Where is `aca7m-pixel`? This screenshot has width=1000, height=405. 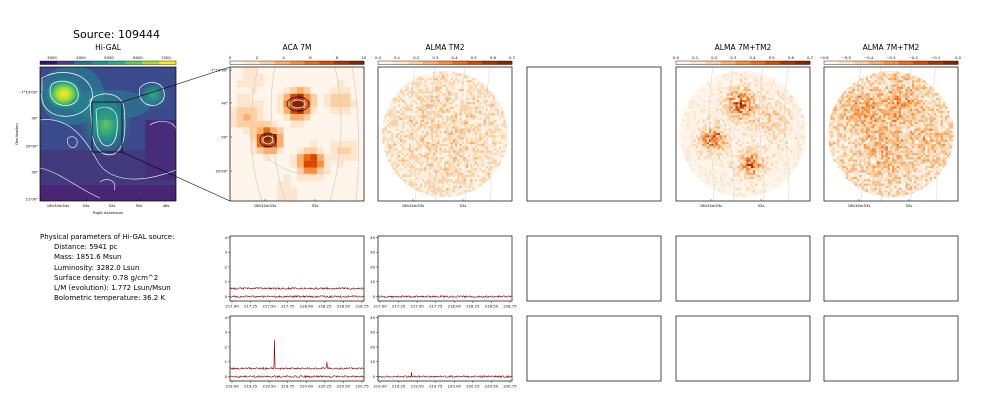
aca7m-pixel is located at coordinates (334, 151).